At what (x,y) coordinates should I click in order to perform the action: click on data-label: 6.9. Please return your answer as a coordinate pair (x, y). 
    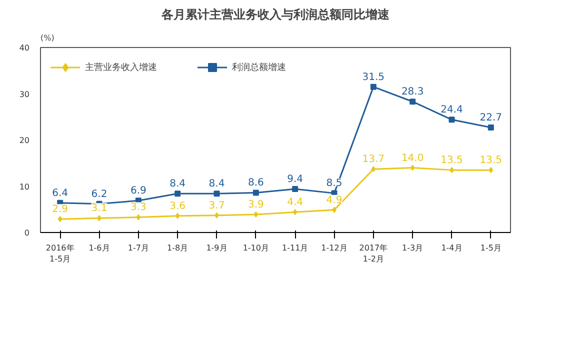
    Looking at the image, I should click on (138, 191).